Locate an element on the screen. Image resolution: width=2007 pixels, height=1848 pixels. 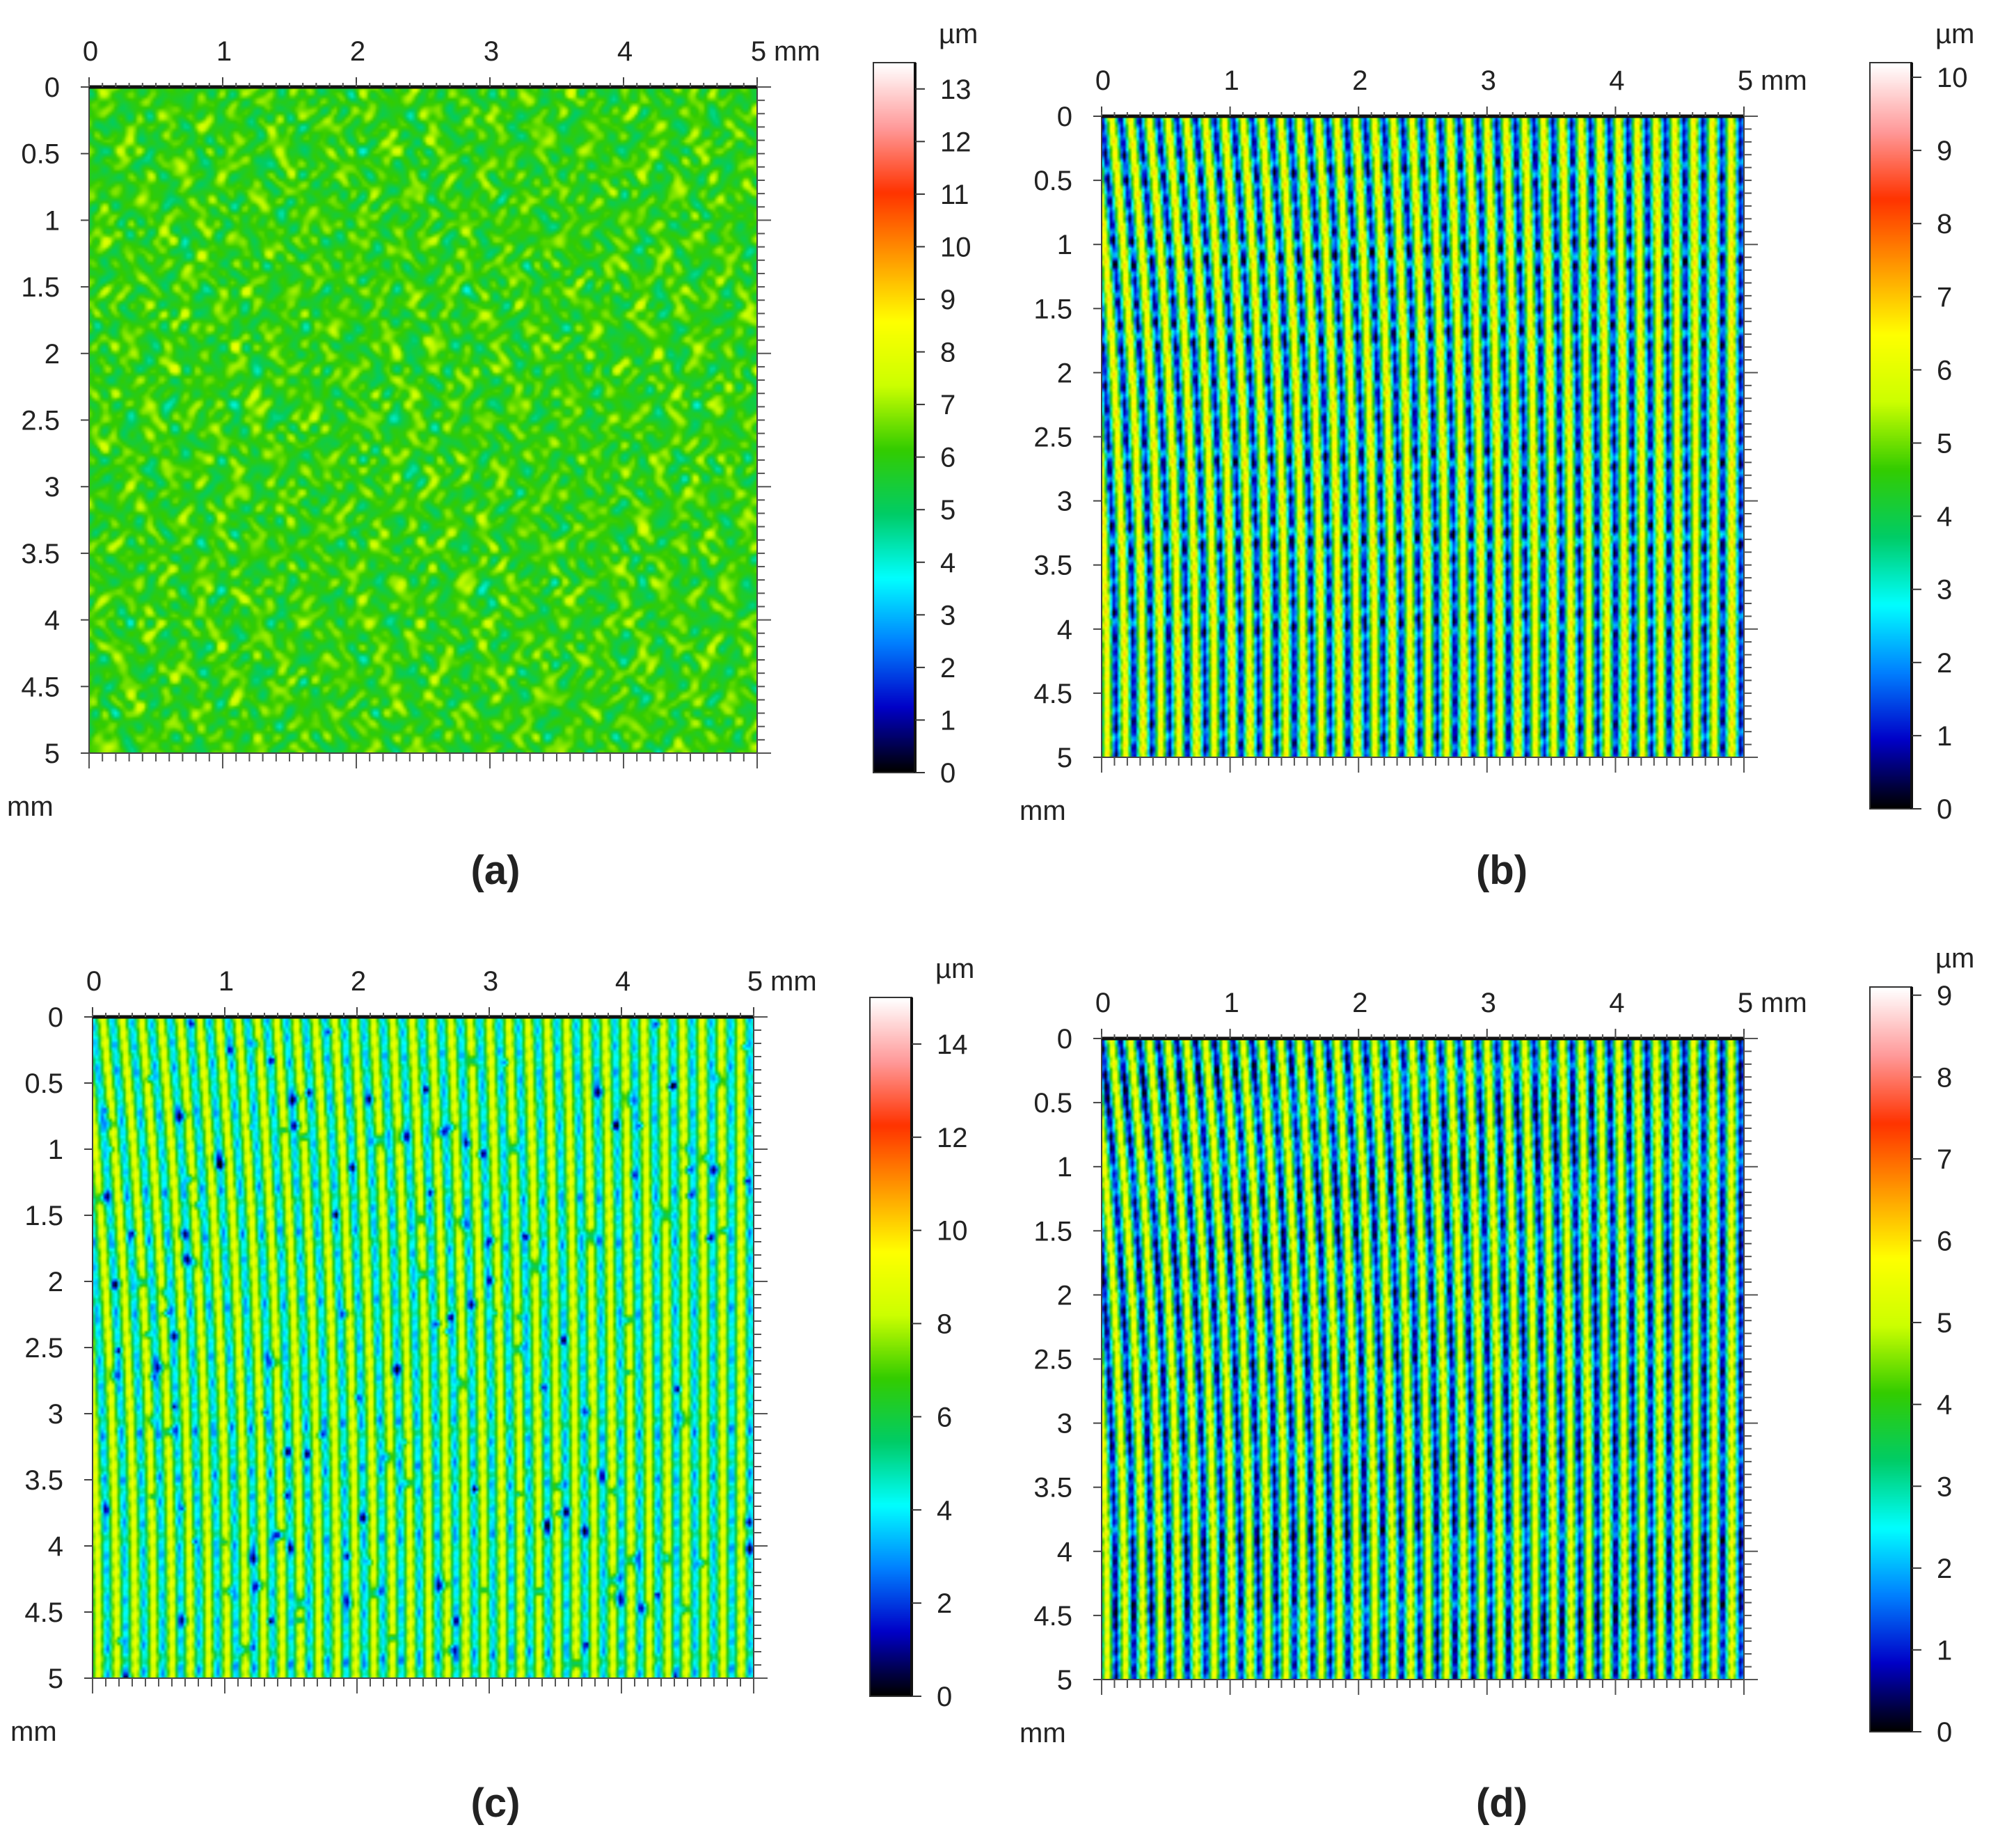
colorbar: 0 1 2 3 4 5 6 7 8 9 µm is located at coordinates (1921, 1345).